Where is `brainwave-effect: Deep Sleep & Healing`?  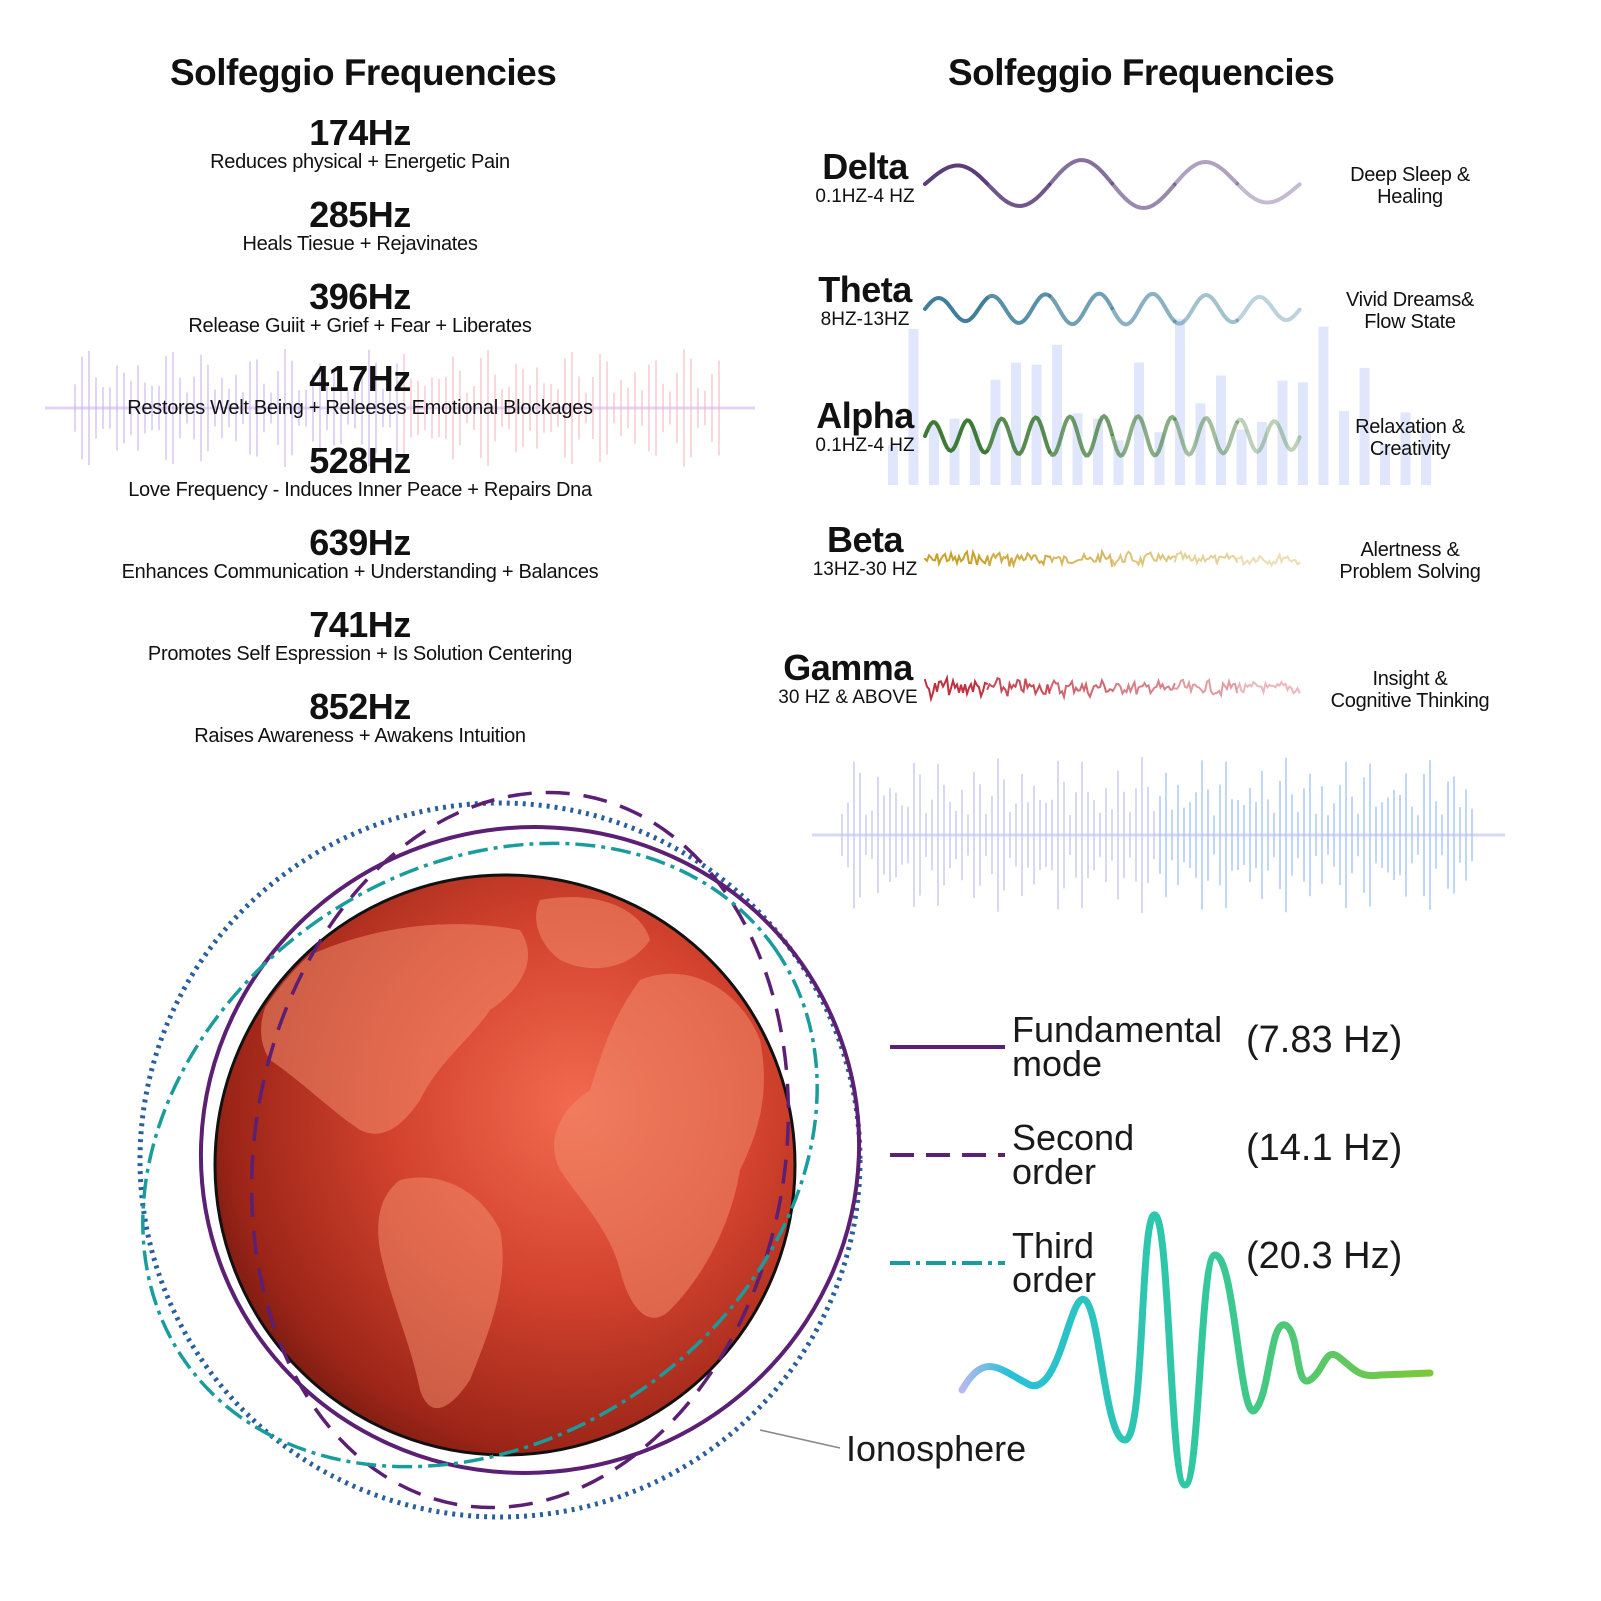 brainwave-effect: Deep Sleep & Healing is located at coordinates (1410, 186).